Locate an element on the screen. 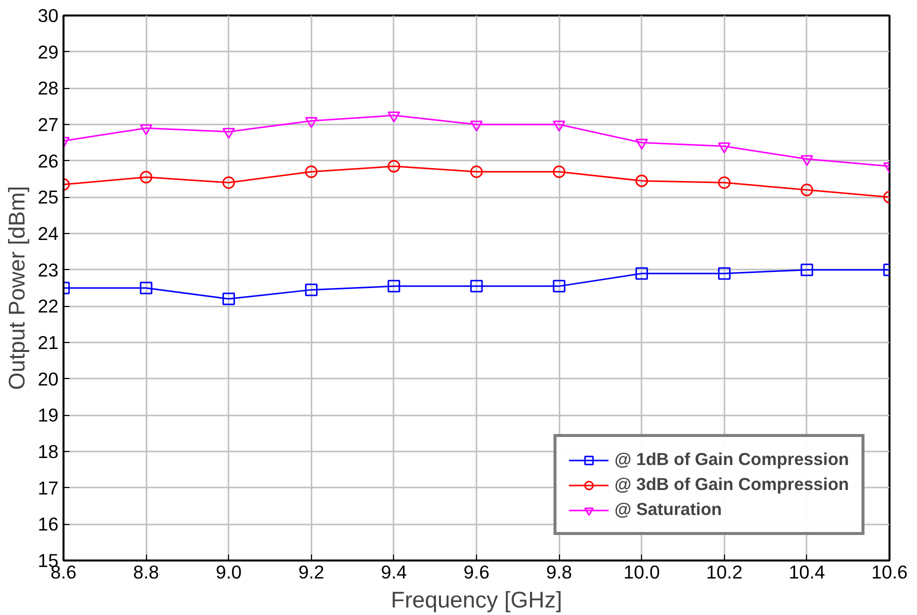 The width and height of the screenshot is (917, 615). y-tick-label: 25 is located at coordinates (48, 197).